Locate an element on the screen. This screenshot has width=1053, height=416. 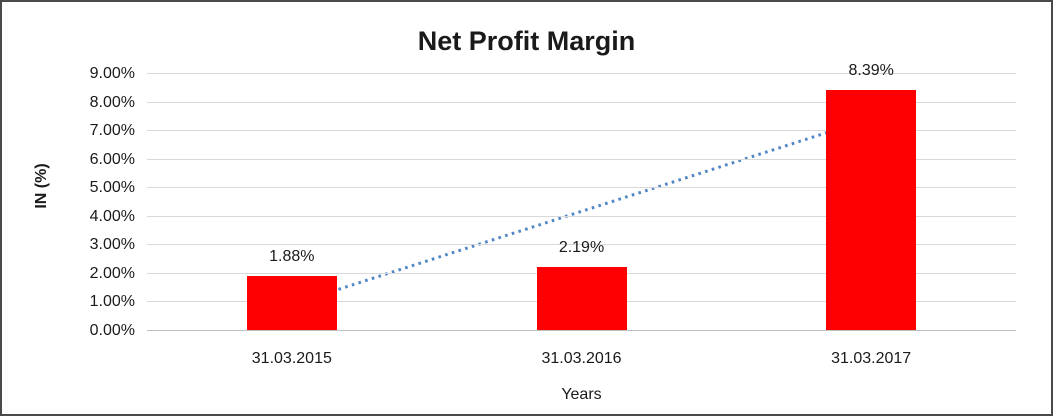
bar-data-label: 1.88% is located at coordinates (292, 257).